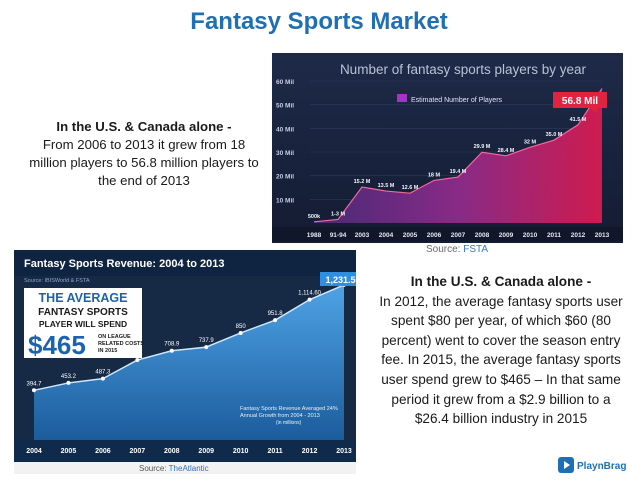 Image resolution: width=638 pixels, height=480 pixels. Describe the element at coordinates (554, 135) in the screenshot. I see `players-data-label: 35.0 M` at that location.